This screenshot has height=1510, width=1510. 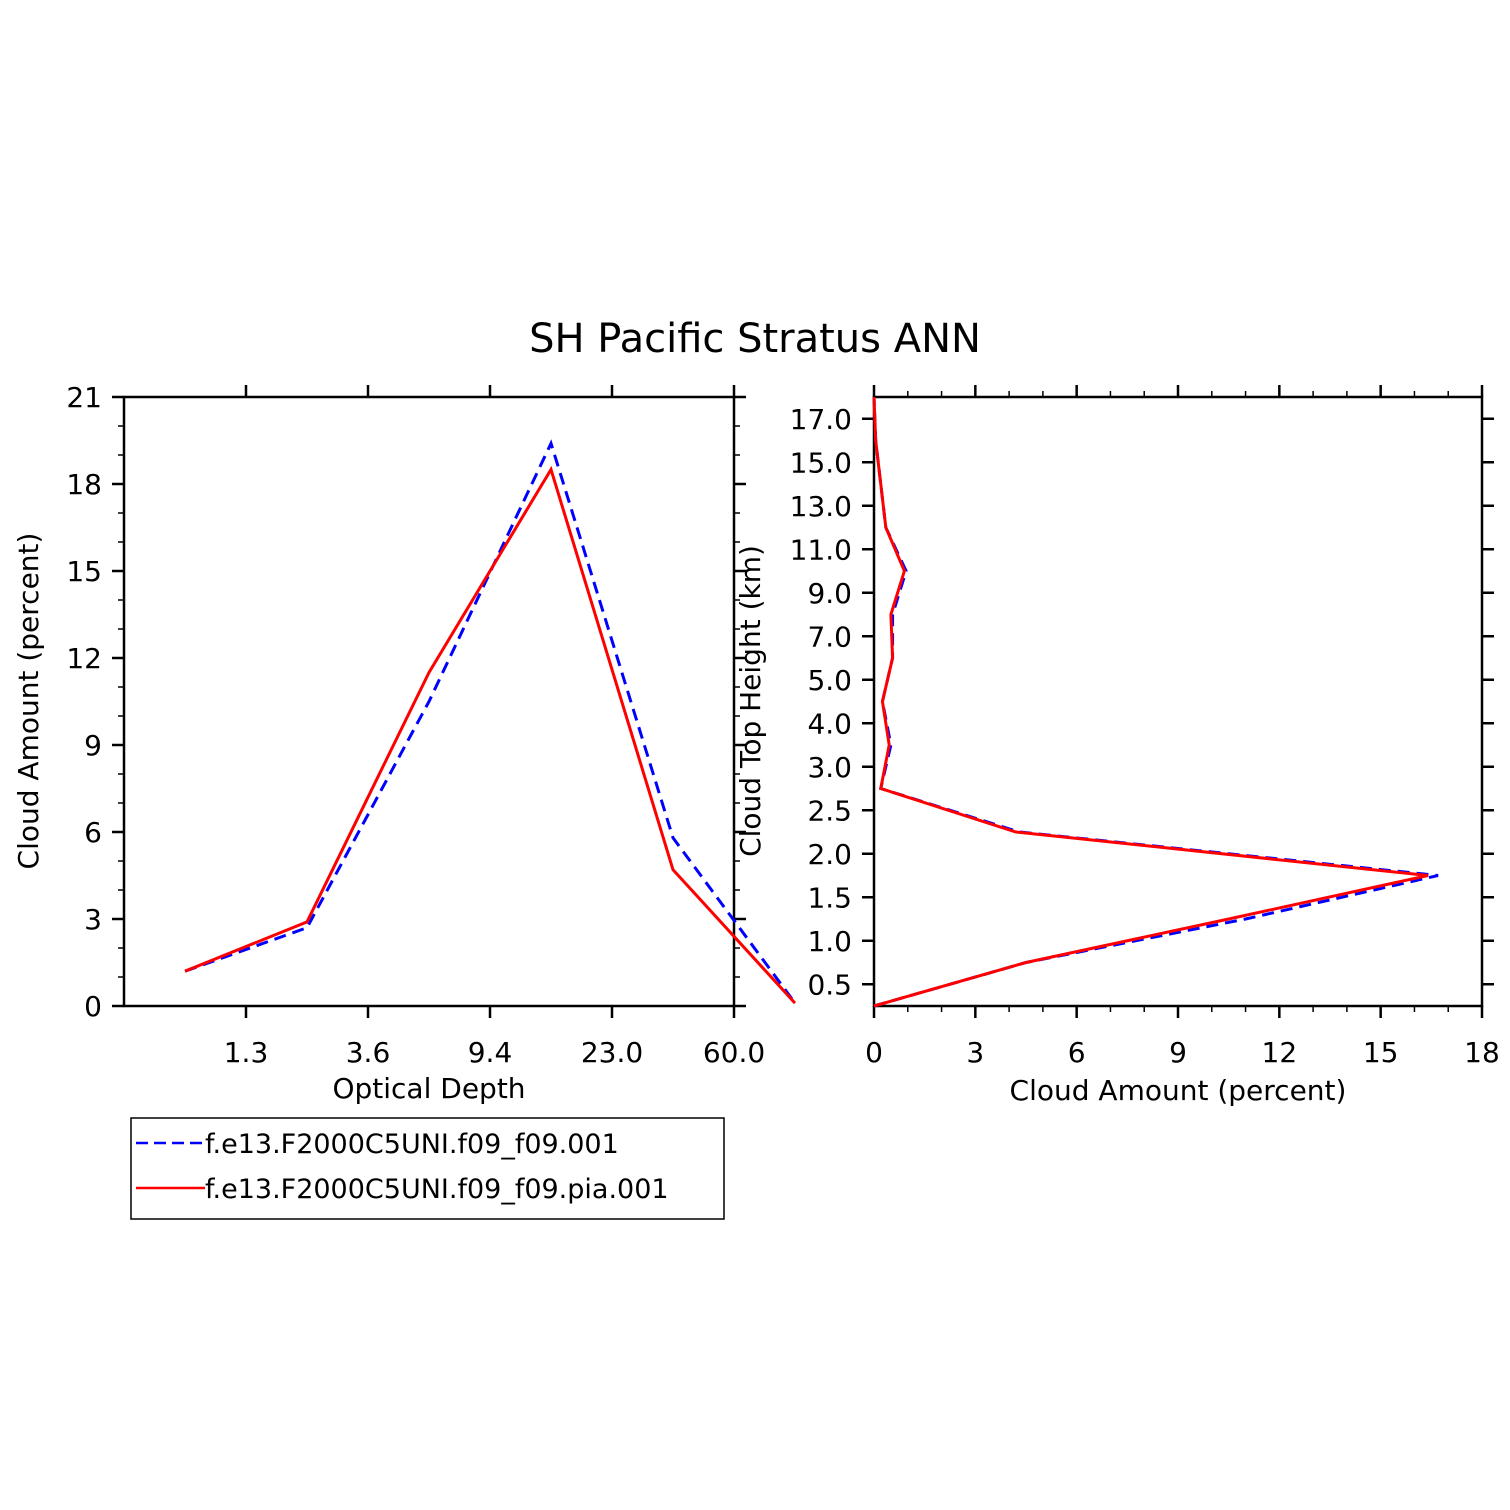 I want to click on left-y-tick-label: 12, so click(x=84, y=658).